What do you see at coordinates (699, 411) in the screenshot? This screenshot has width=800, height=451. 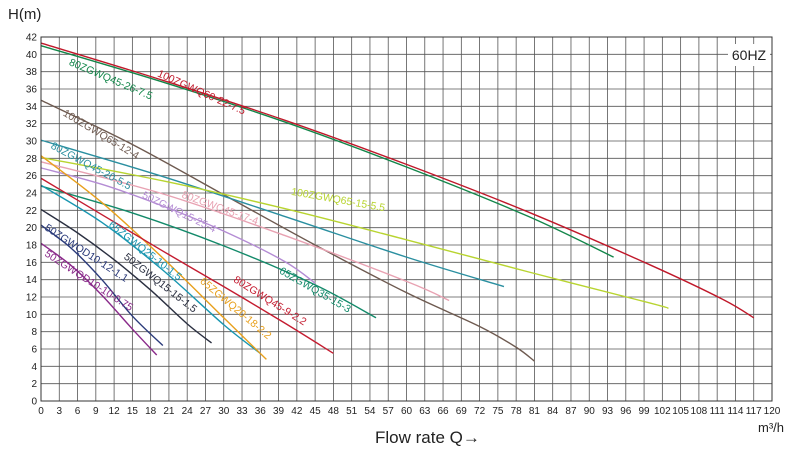 I see `x-tick-label: 108` at bounding box center [699, 411].